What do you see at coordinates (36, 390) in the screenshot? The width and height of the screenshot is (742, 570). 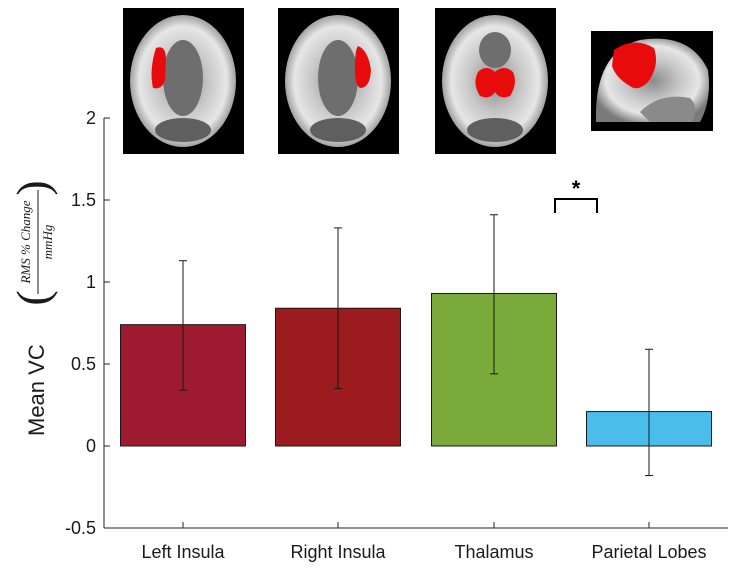 I see `y-axis-title: Mean VC` at bounding box center [36, 390].